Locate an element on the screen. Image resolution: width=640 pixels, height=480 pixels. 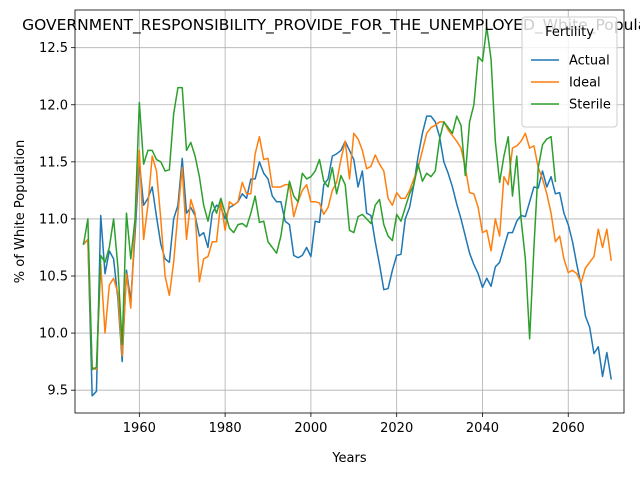
legend: Fertility Actual Ideal Sterile is located at coordinates (569, 72).